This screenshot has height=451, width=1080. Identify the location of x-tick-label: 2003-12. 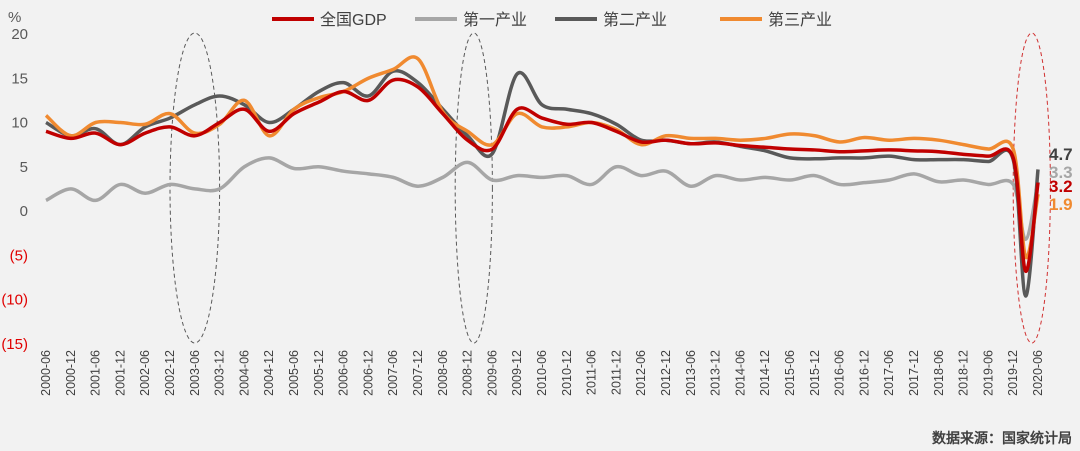
(220, 373).